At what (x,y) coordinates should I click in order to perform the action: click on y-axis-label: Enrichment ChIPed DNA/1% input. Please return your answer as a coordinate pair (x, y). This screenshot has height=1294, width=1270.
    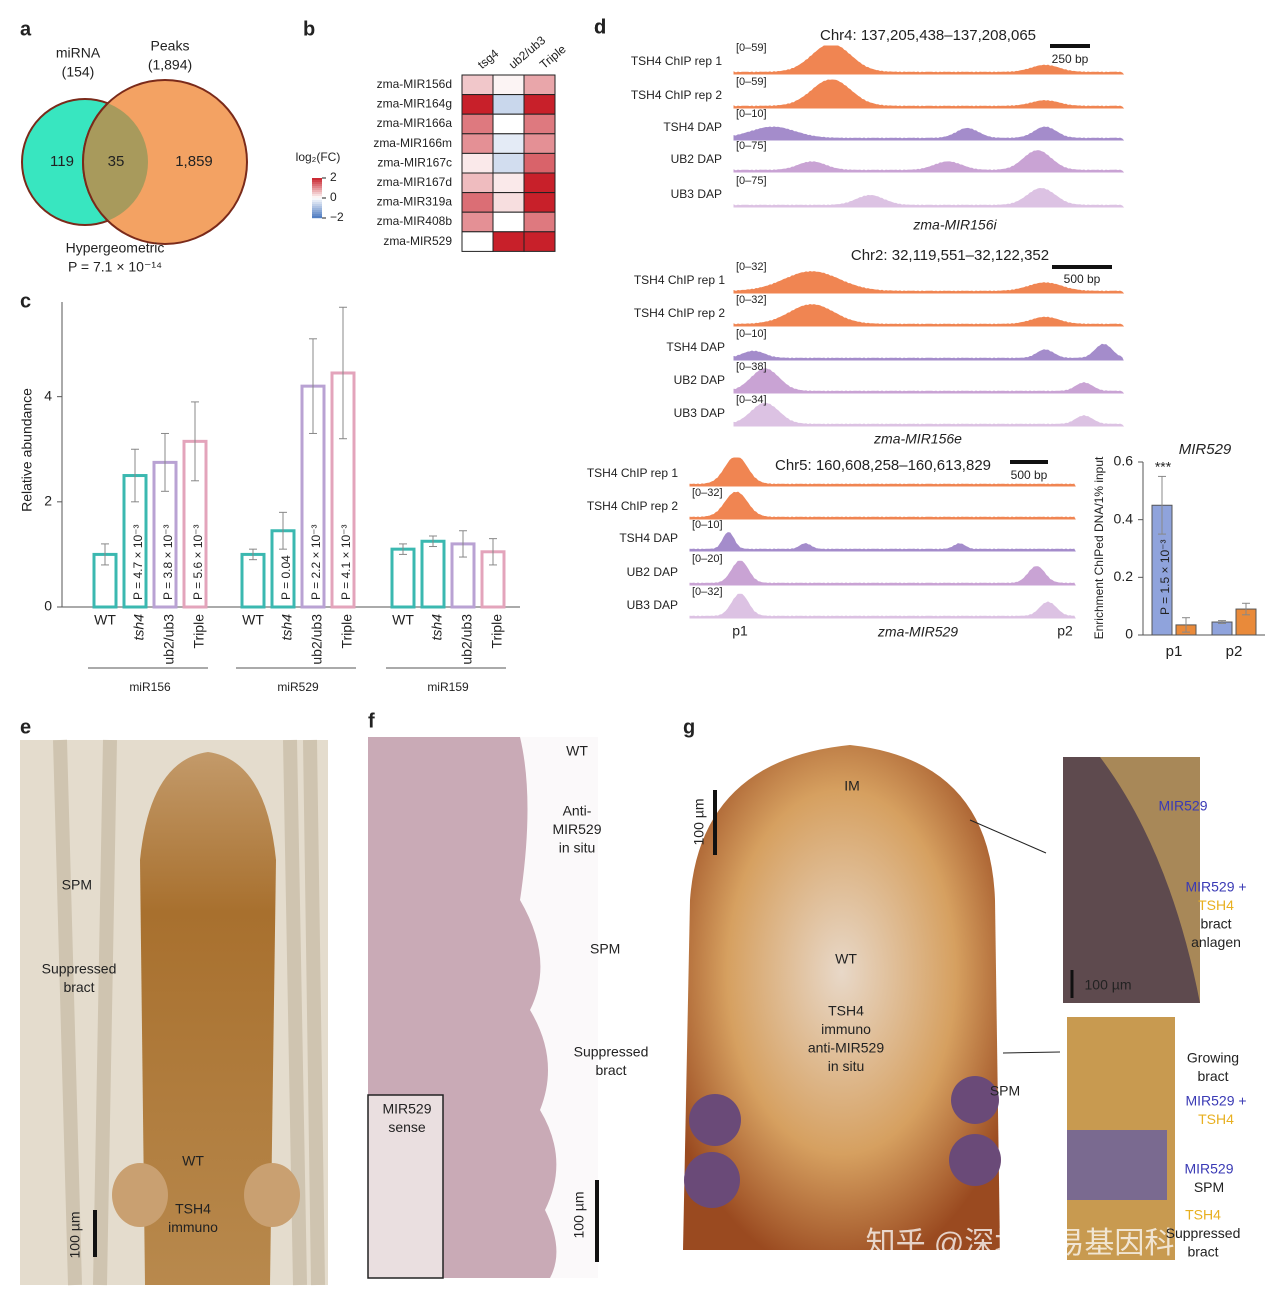
    Looking at the image, I should click on (1099, 547).